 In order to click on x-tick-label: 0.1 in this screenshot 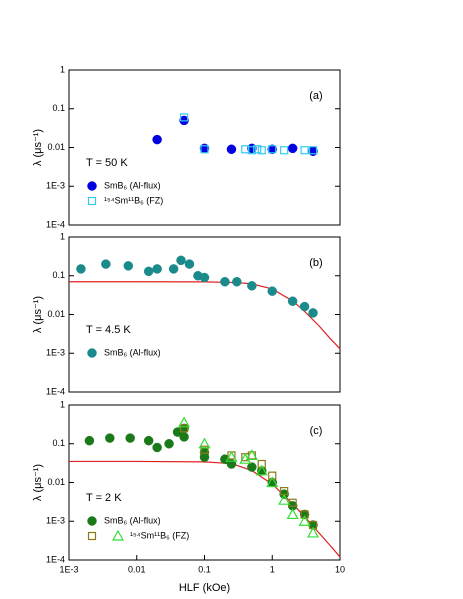, I will do `click(204, 569)`.